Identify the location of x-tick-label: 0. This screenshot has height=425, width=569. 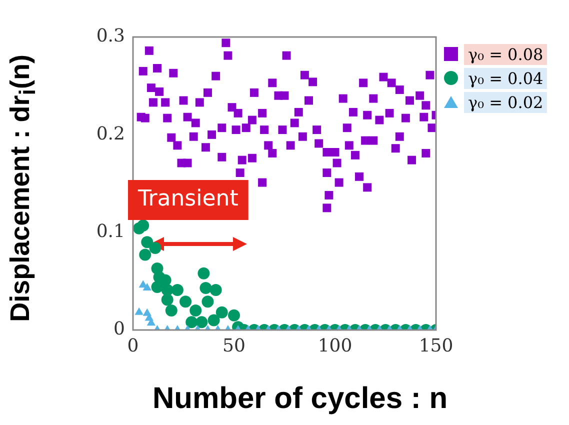
(133, 345).